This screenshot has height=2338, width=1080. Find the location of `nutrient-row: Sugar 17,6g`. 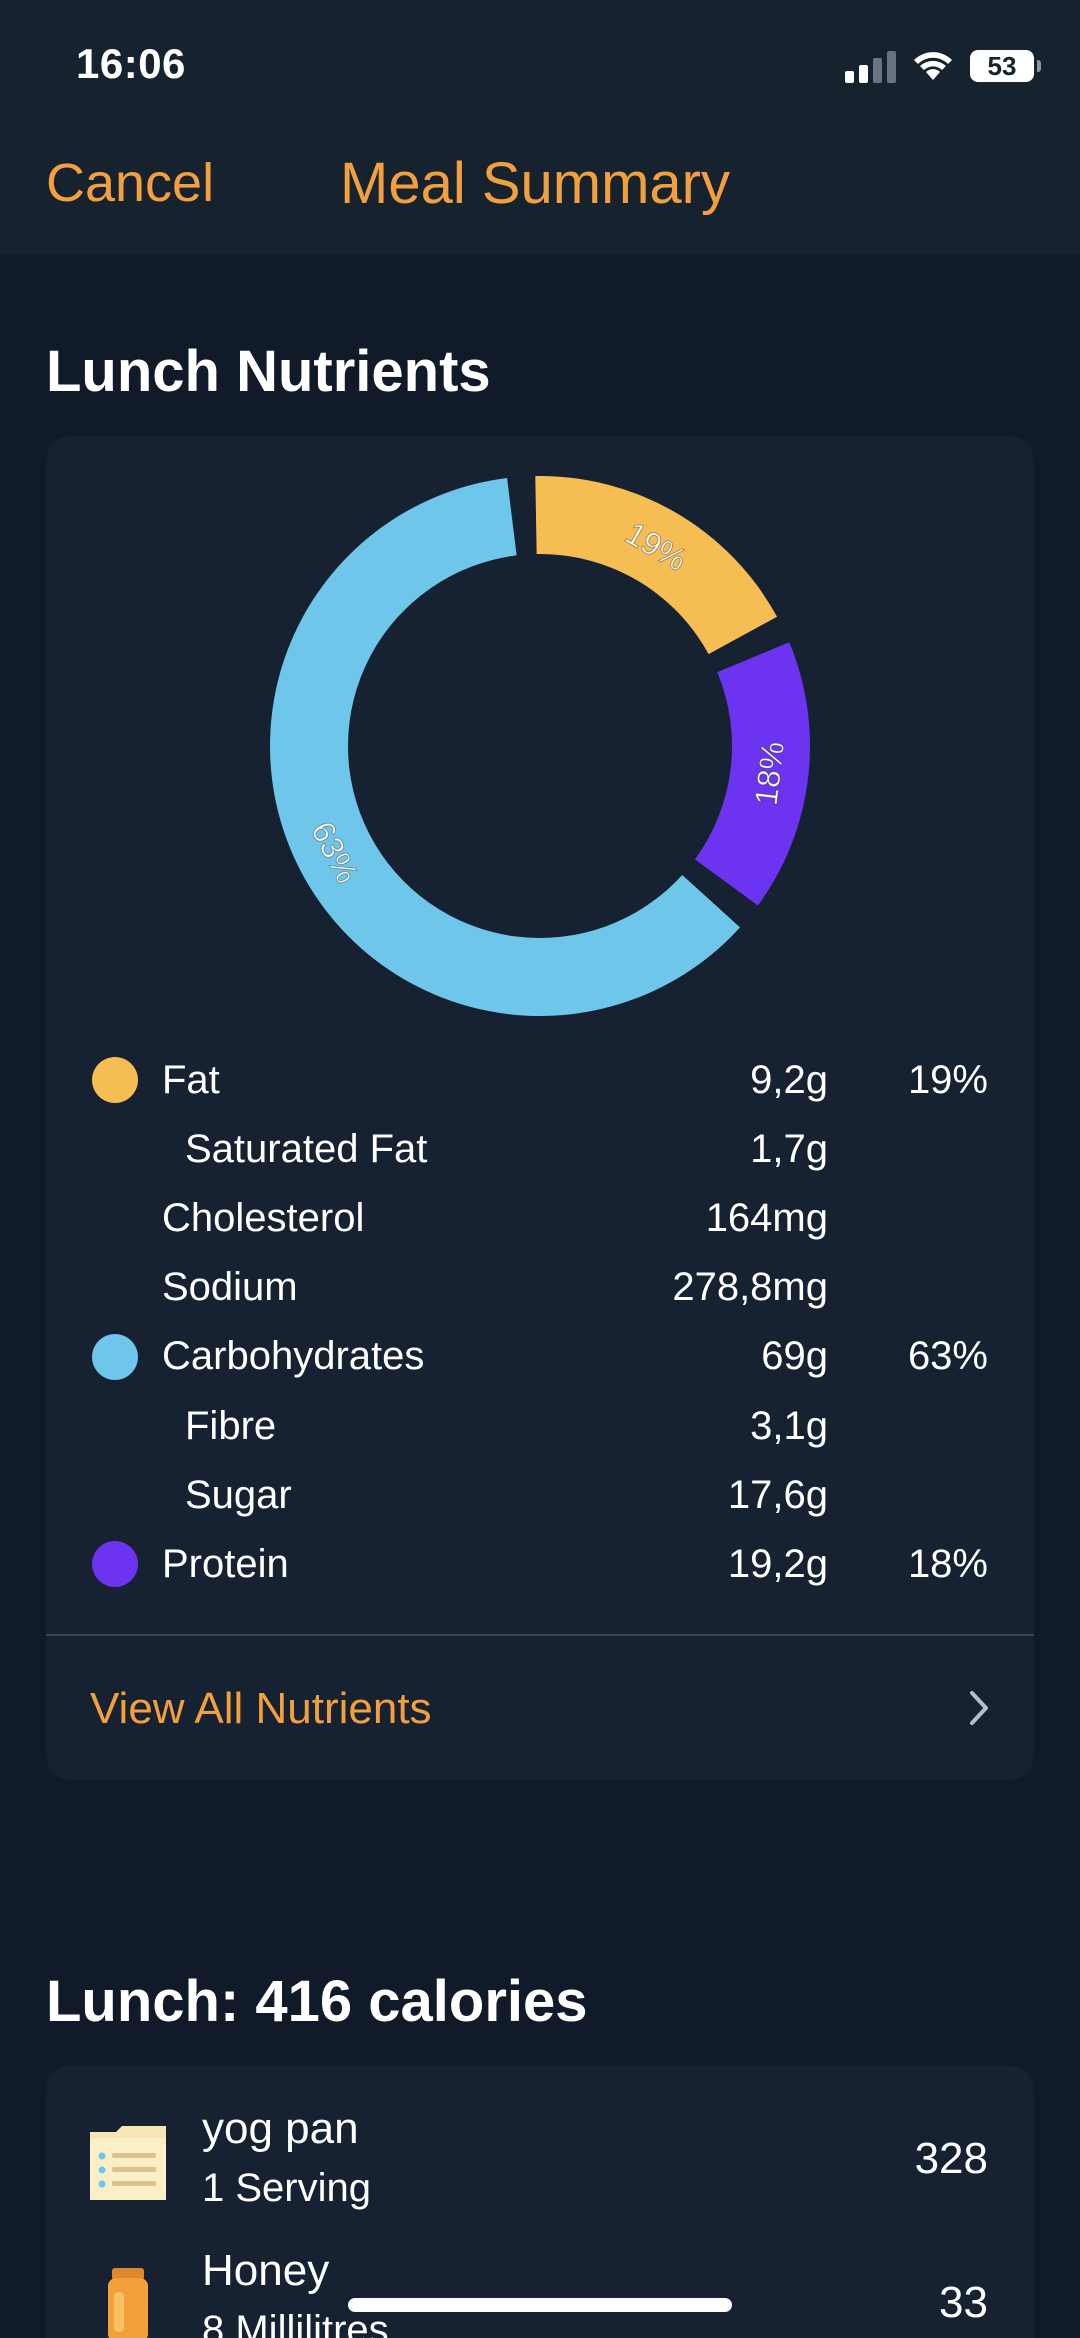

nutrient-row: Sugar 17,6g is located at coordinates (540, 1495).